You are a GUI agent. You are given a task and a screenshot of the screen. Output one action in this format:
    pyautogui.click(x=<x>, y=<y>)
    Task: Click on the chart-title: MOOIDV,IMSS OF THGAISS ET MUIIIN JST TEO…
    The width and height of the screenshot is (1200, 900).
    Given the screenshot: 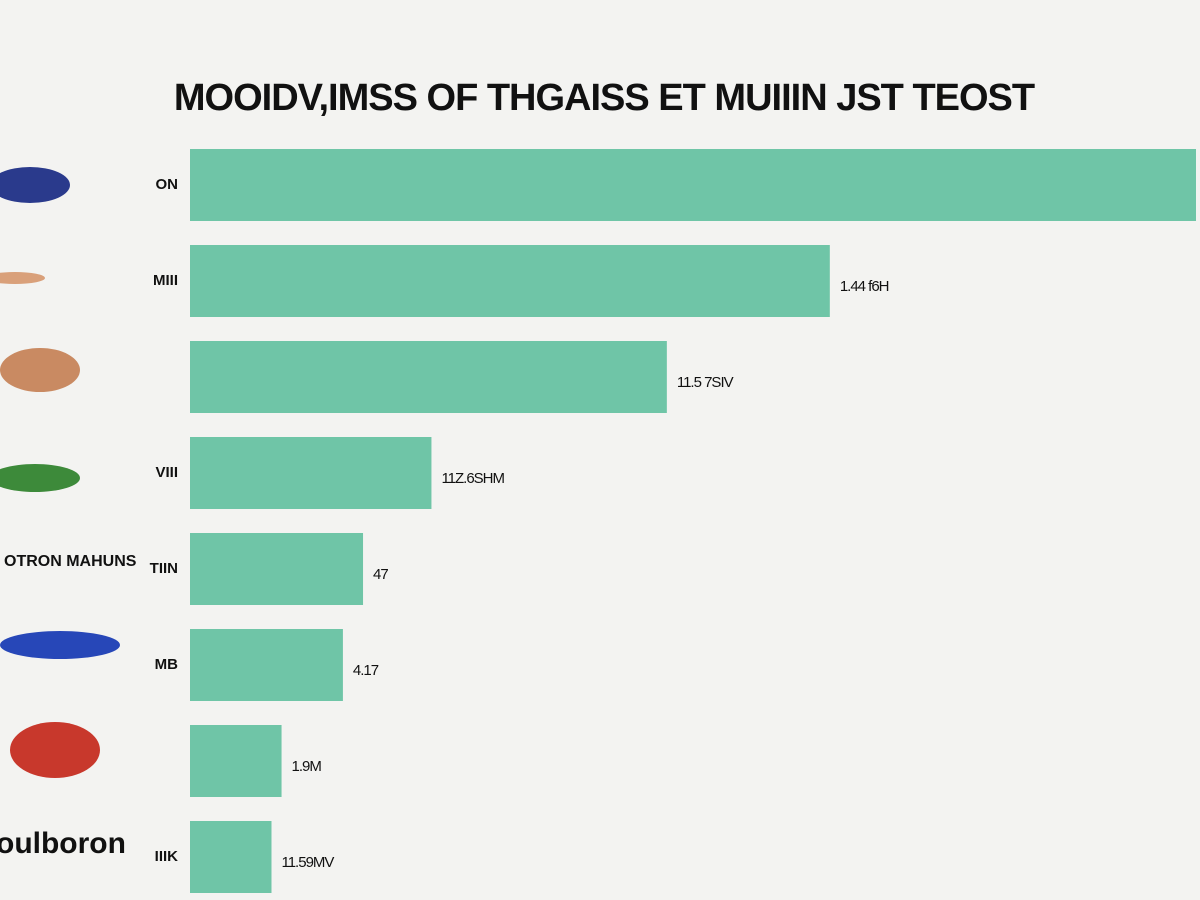 What is the action you would take?
    pyautogui.click(x=604, y=98)
    